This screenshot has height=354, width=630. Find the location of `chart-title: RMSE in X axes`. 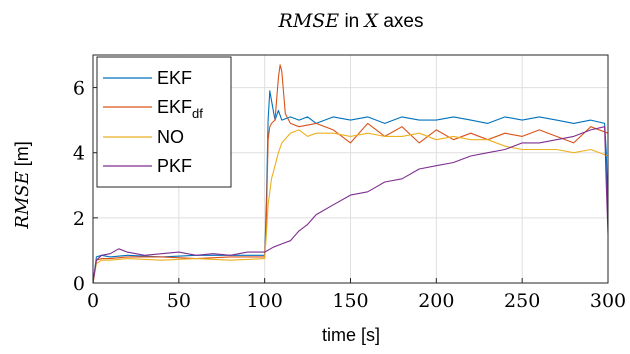

chart-title: RMSE in X axes is located at coordinates (351, 21).